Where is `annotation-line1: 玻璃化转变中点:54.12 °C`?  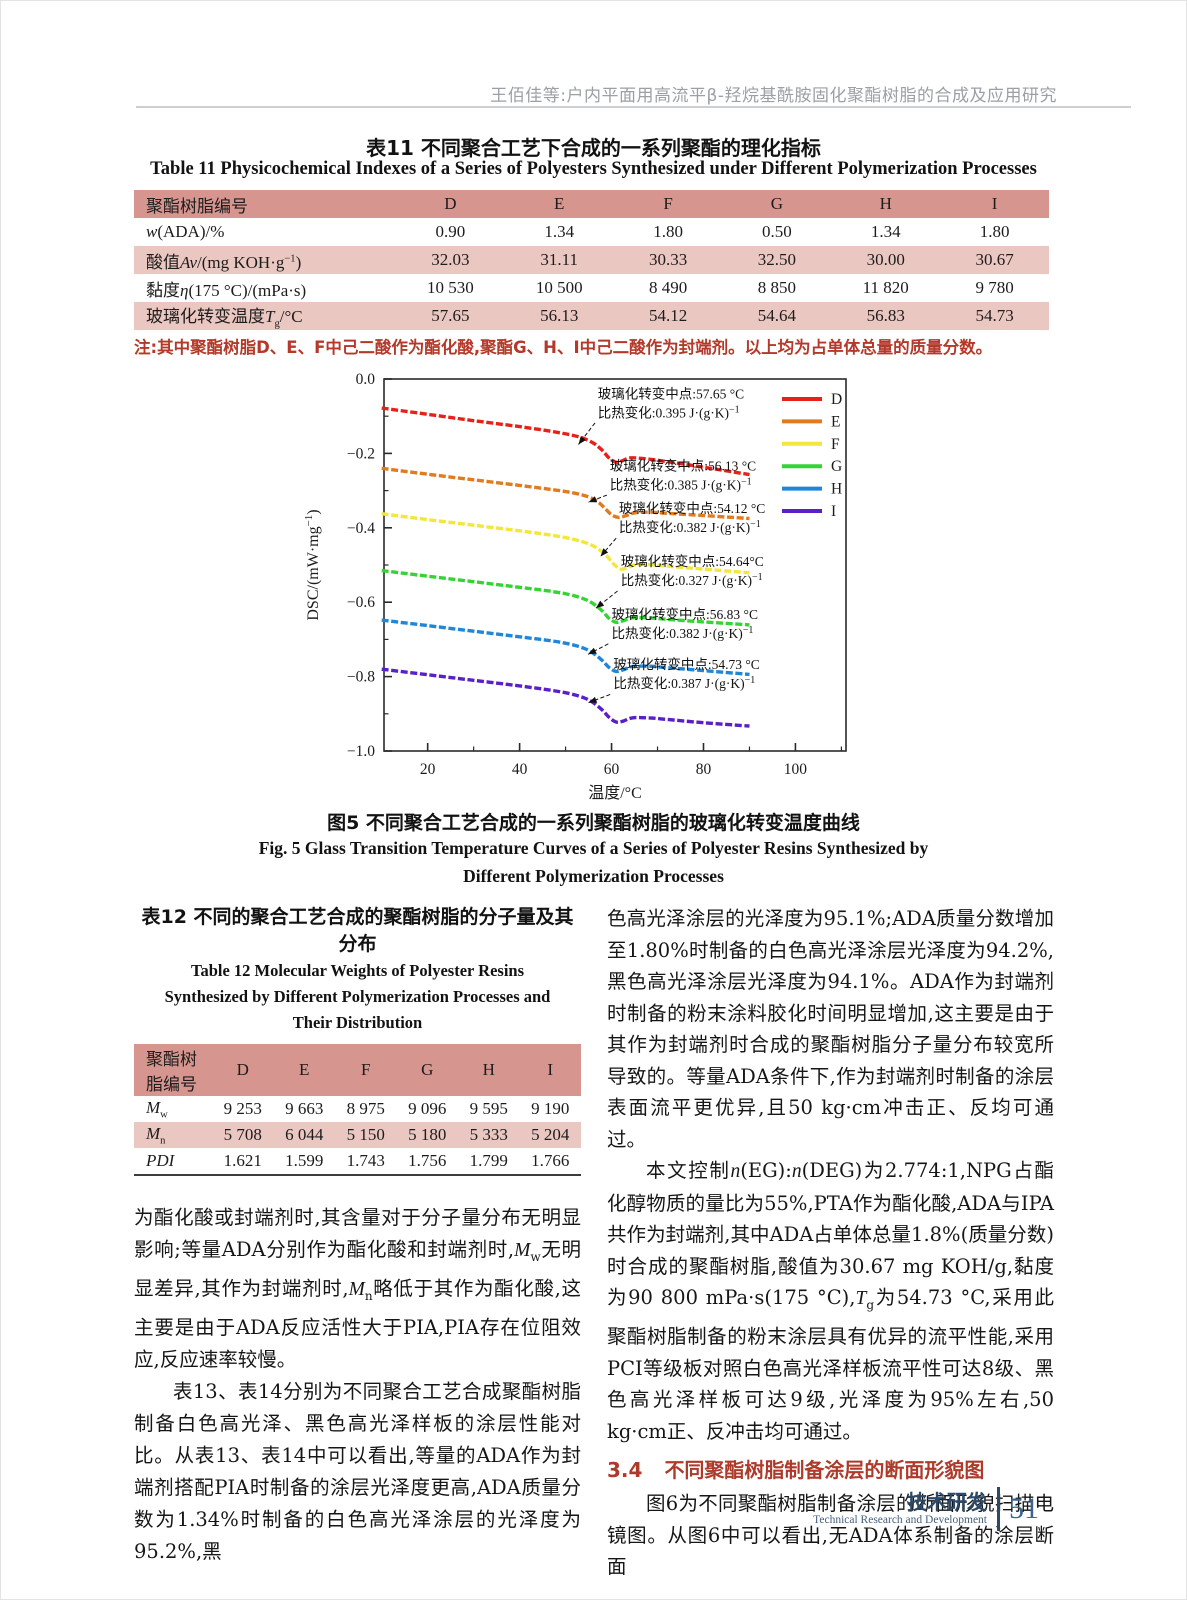 annotation-line1: 玻璃化转变中点:54.12 °C is located at coordinates (692, 508).